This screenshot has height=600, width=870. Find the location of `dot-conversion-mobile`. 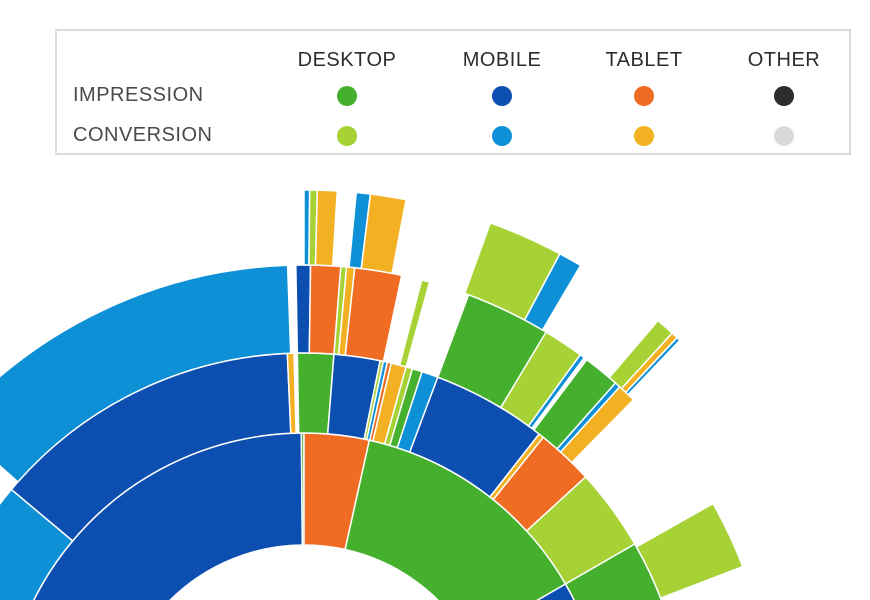

dot-conversion-mobile is located at coordinates (502, 136).